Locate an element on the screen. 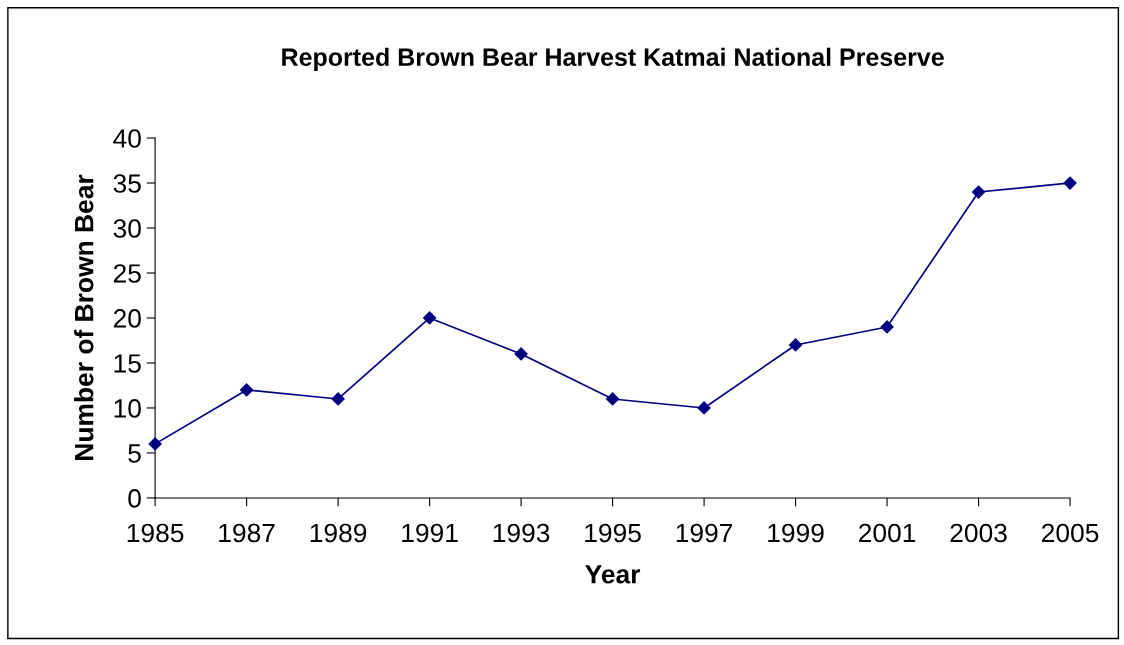  x-axis-title: Year is located at coordinates (613, 574).